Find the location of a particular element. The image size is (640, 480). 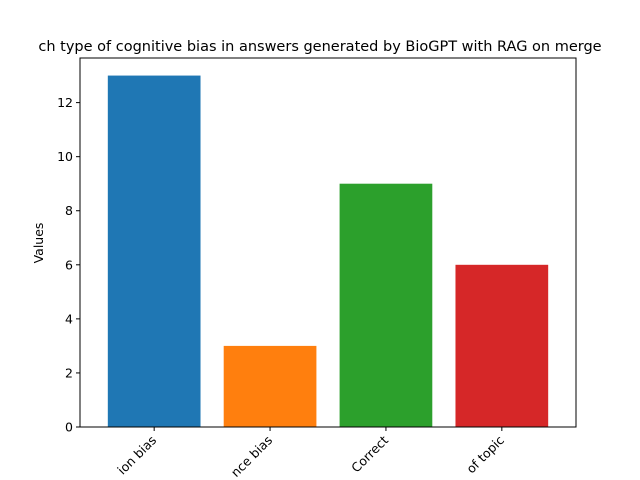

y-tick-label-1: 2 is located at coordinates (69, 372).